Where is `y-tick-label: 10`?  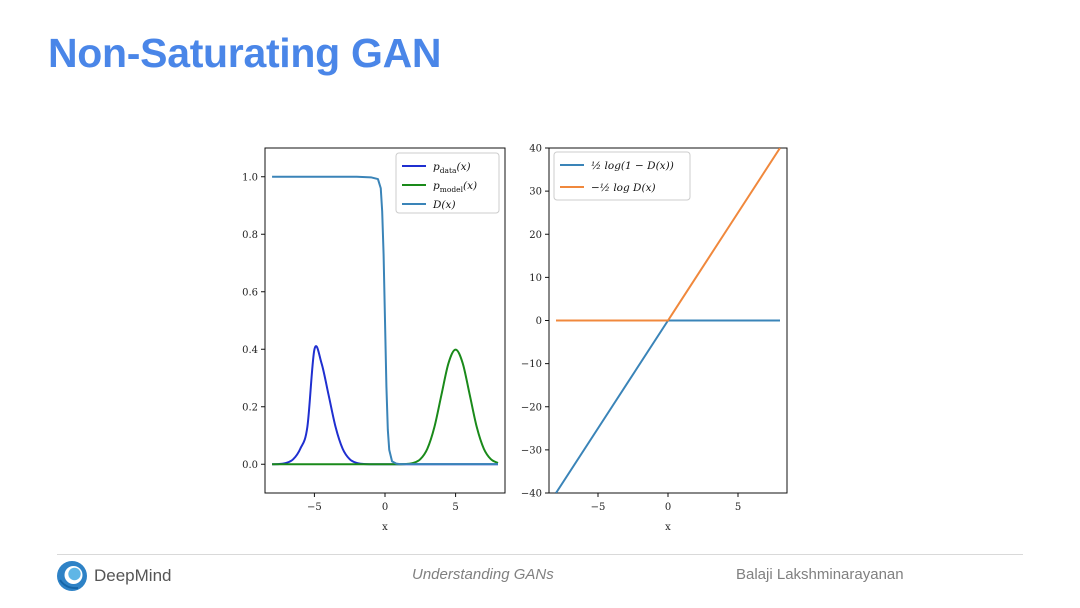 y-tick-label: 10 is located at coordinates (535, 278).